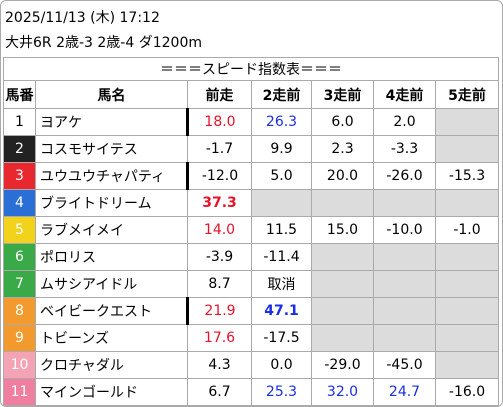 This screenshot has width=503, height=407. What do you see at coordinates (111, 257) in the screenshot?
I see `horse-name: ポロリス` at bounding box center [111, 257].